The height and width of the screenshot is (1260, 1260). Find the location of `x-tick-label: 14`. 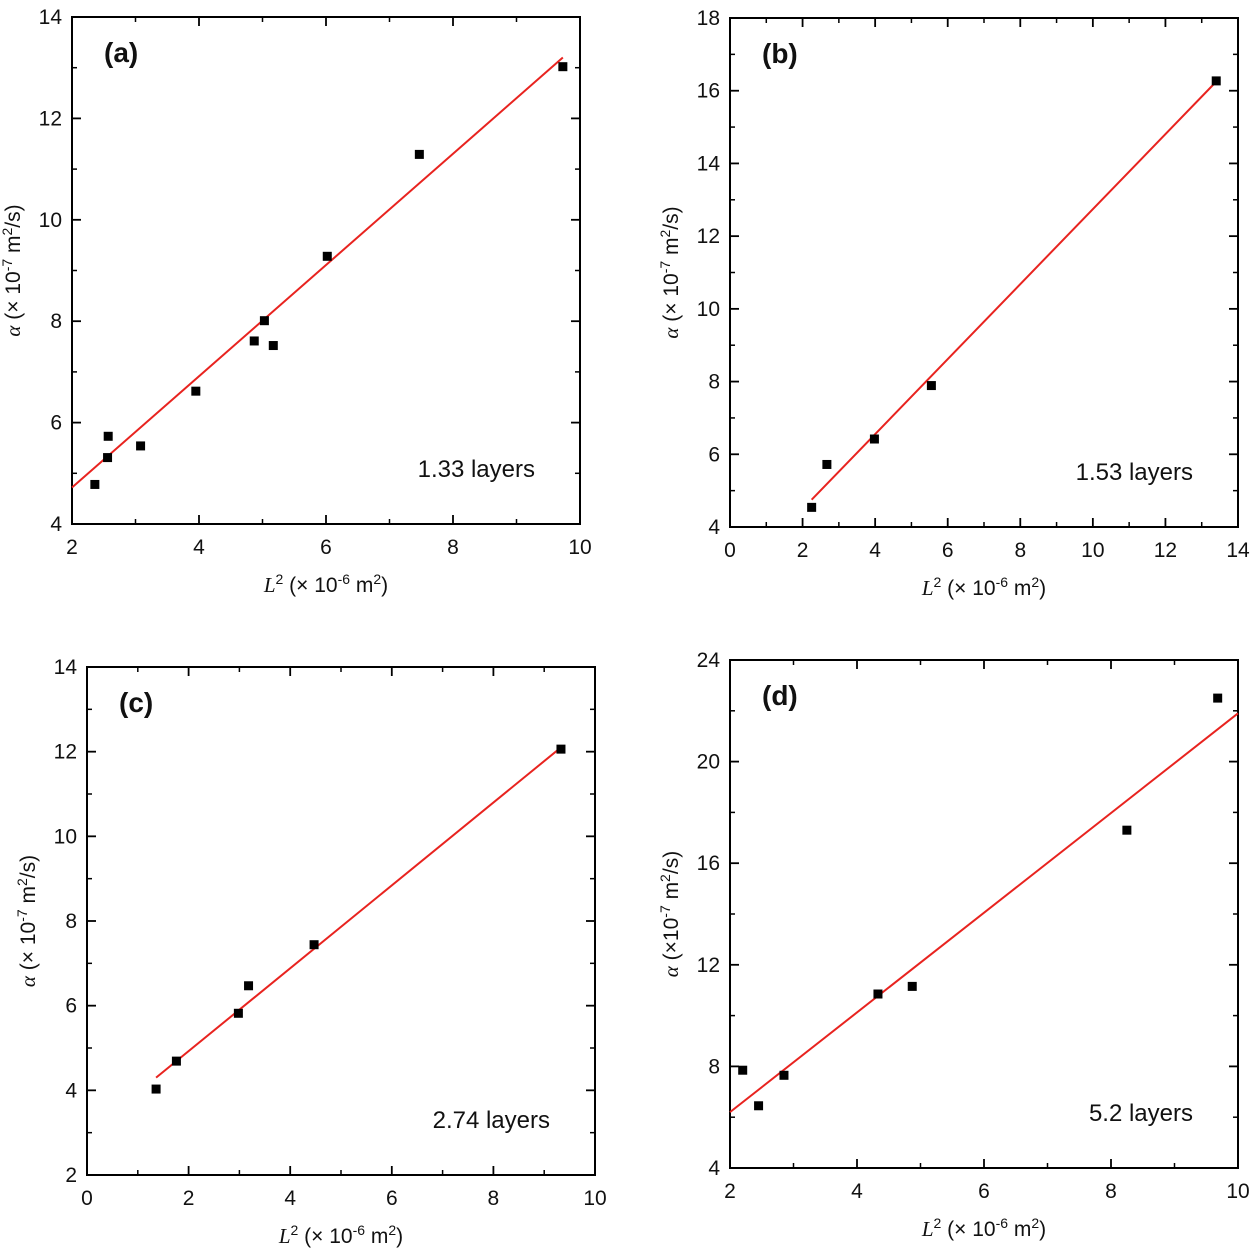

x-tick-label: 14 is located at coordinates (1238, 550).